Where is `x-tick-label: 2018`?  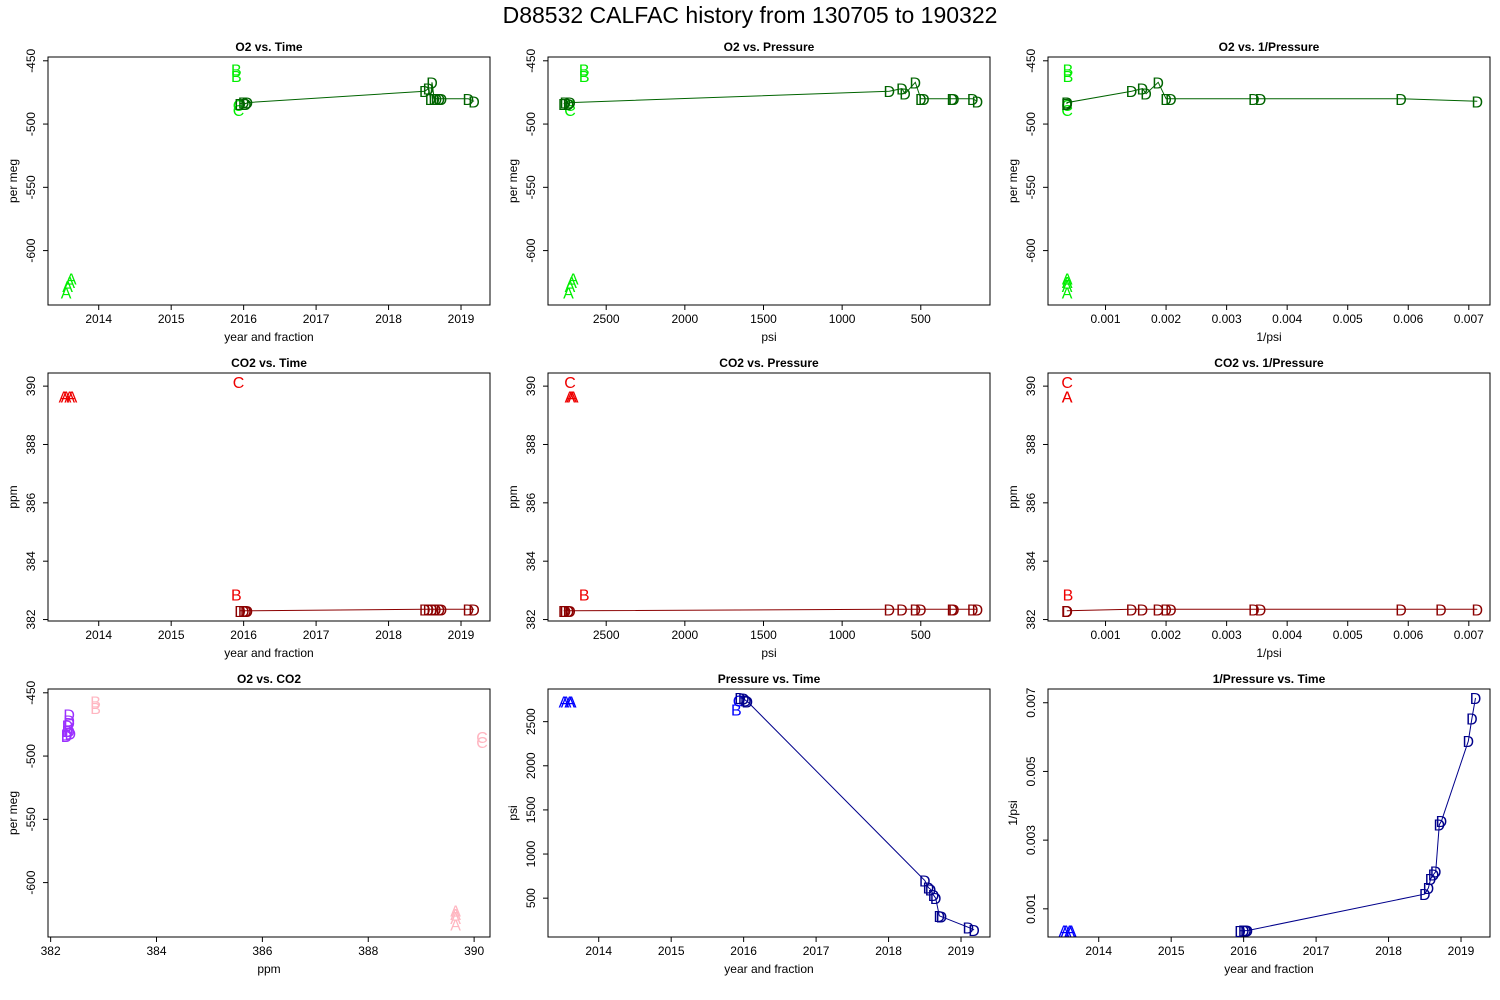
x-tick-label: 2018 is located at coordinates (888, 951).